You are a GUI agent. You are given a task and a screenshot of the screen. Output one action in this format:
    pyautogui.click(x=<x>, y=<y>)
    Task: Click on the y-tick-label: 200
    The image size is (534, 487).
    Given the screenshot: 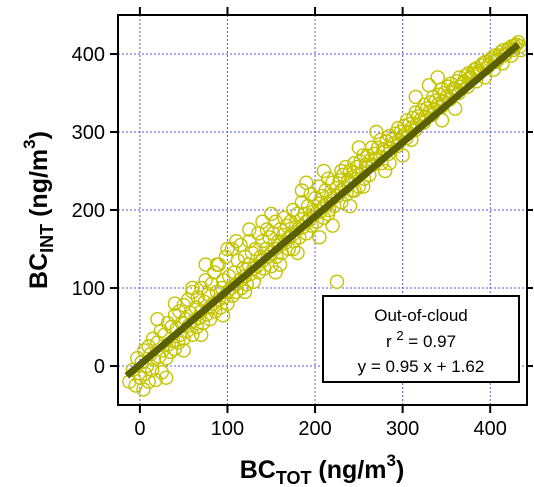 What is the action you would take?
    pyautogui.click(x=88, y=211)
    